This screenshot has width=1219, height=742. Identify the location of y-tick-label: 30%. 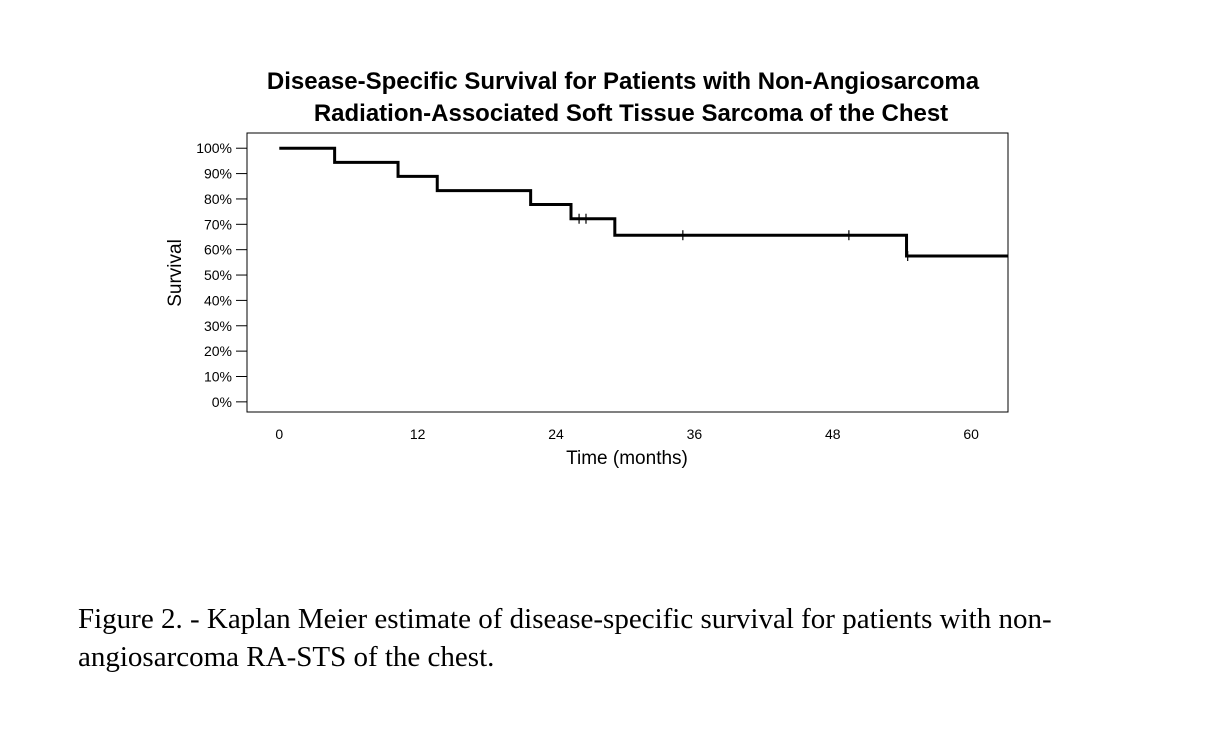
(218, 326).